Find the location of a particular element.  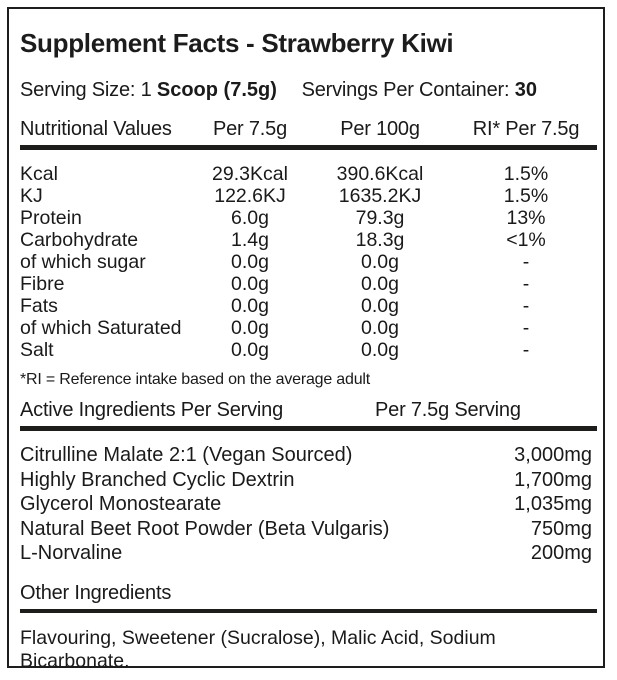

table-row: KJ 122.6KJ 1635.2KJ 1.5% is located at coordinates (306, 196).